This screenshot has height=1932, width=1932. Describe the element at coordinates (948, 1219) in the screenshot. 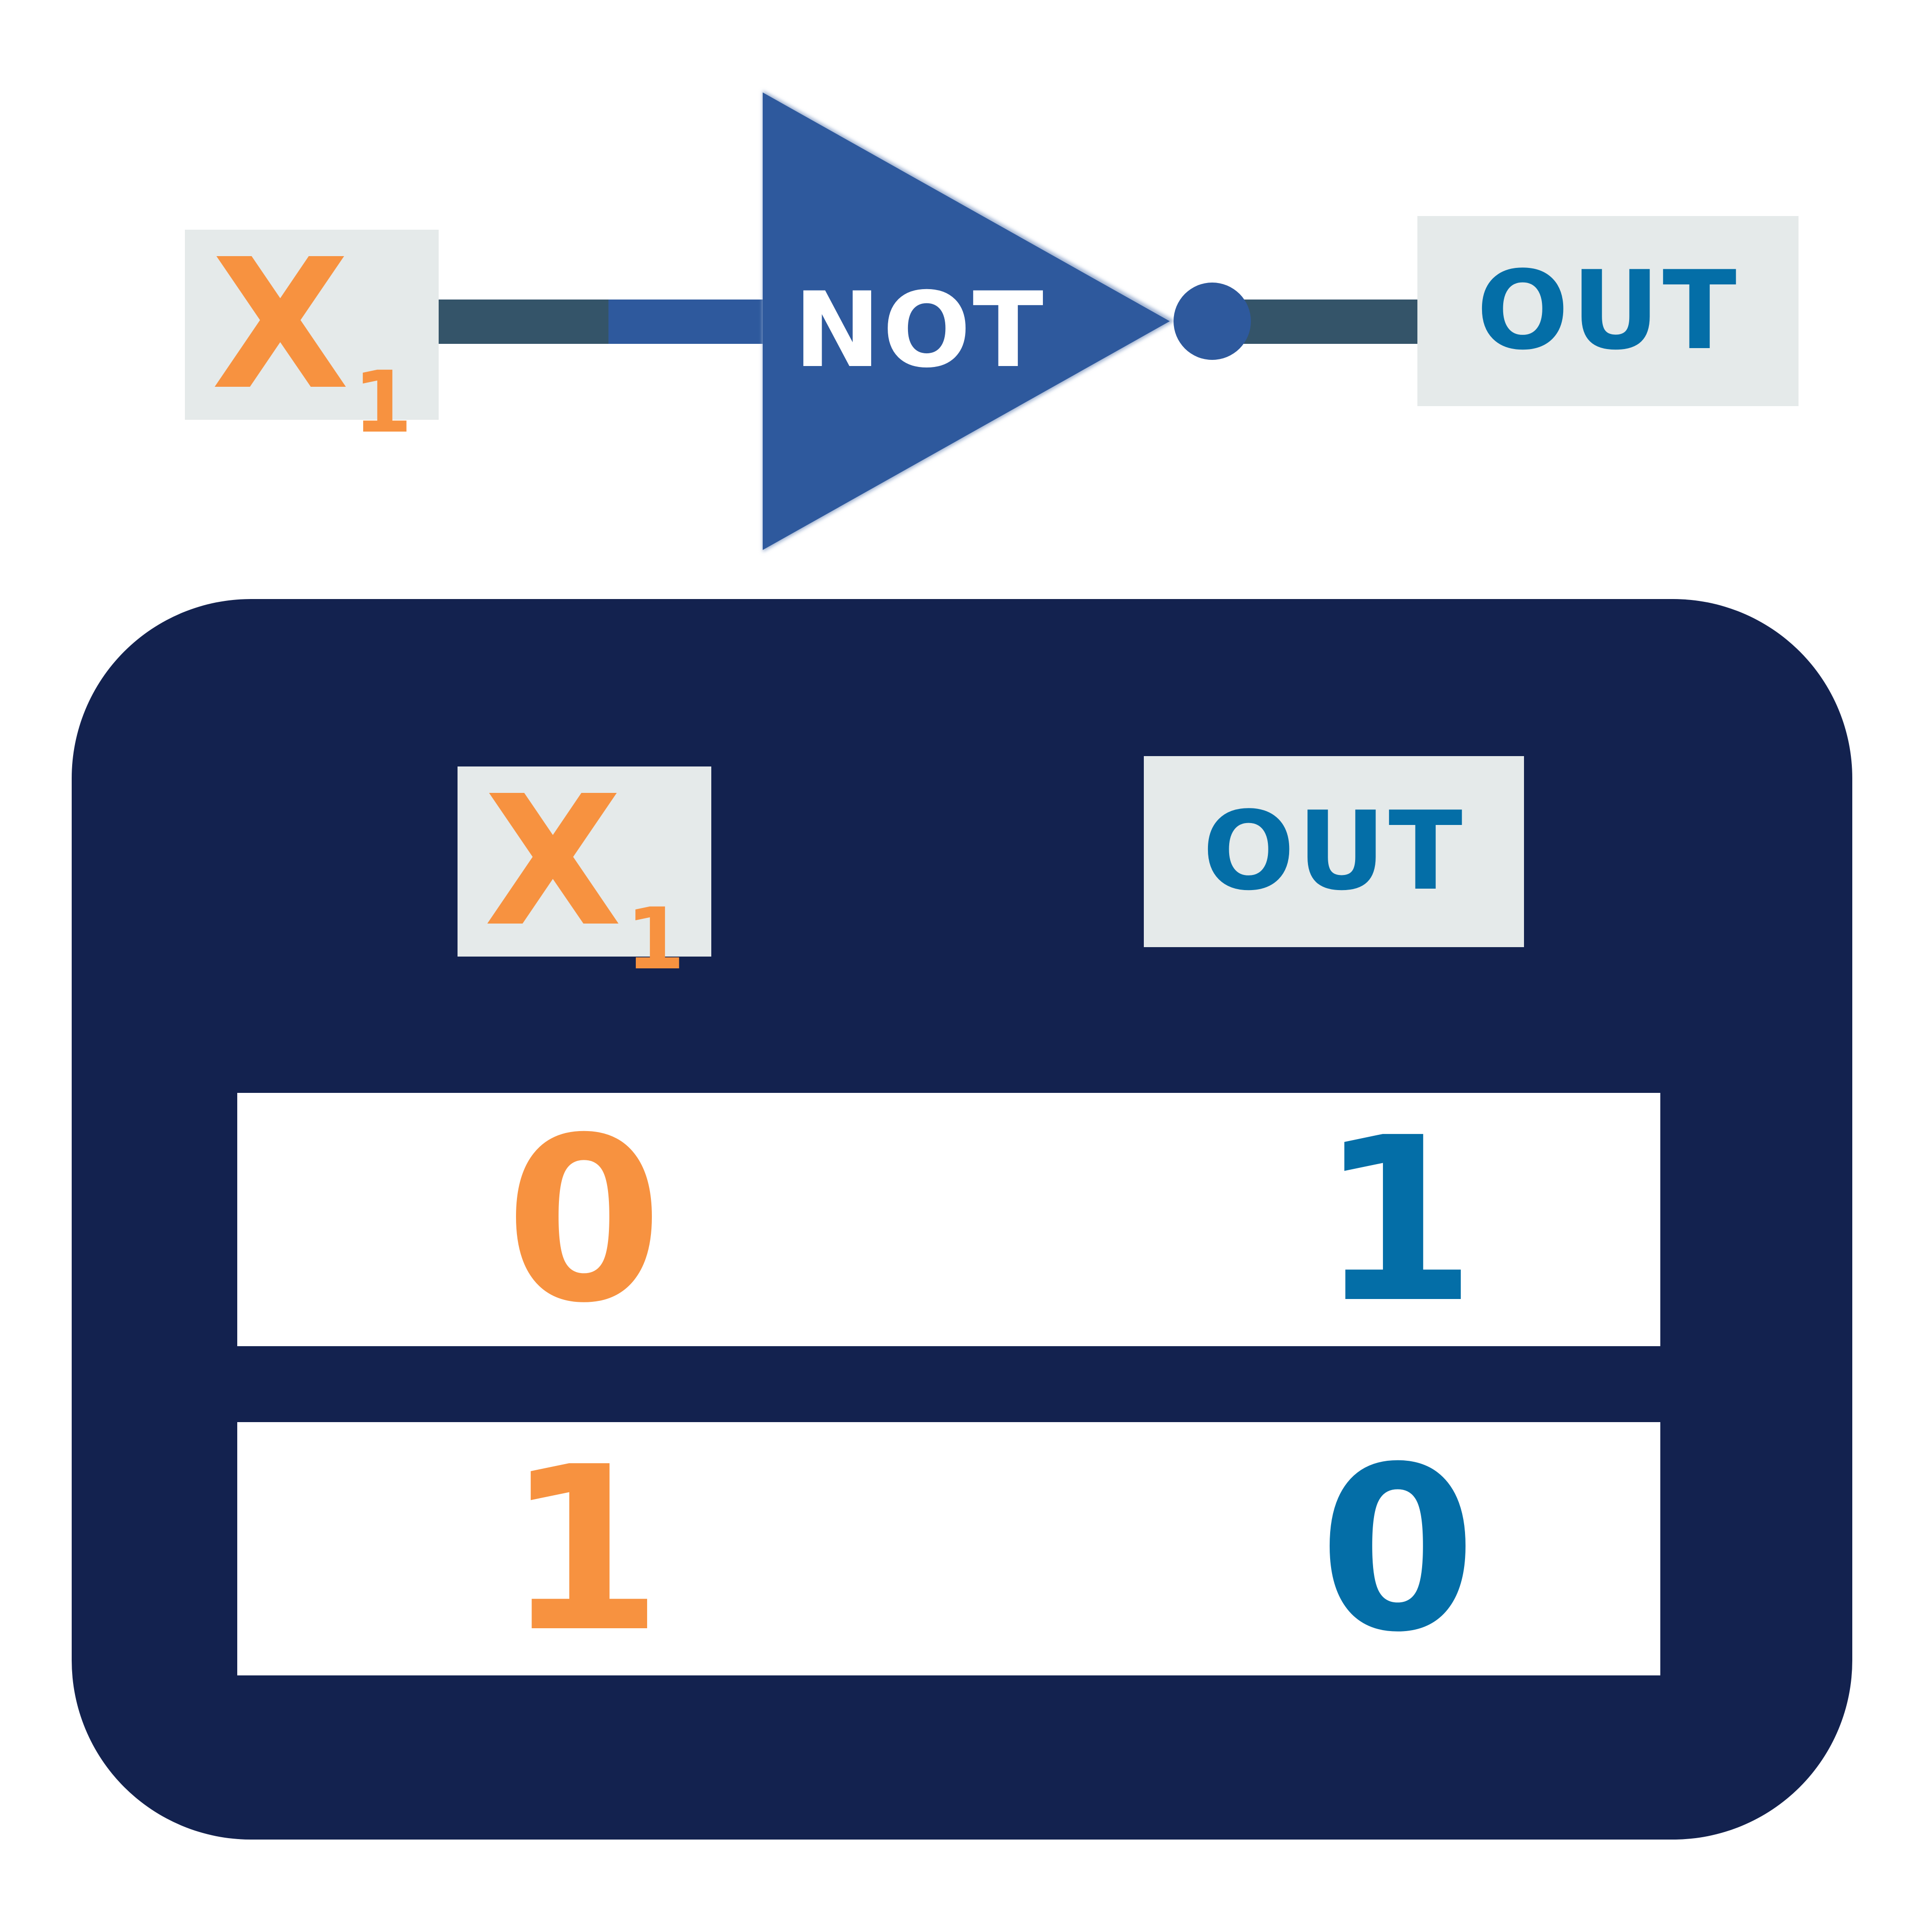

I see `table-row: 0 1` at that location.